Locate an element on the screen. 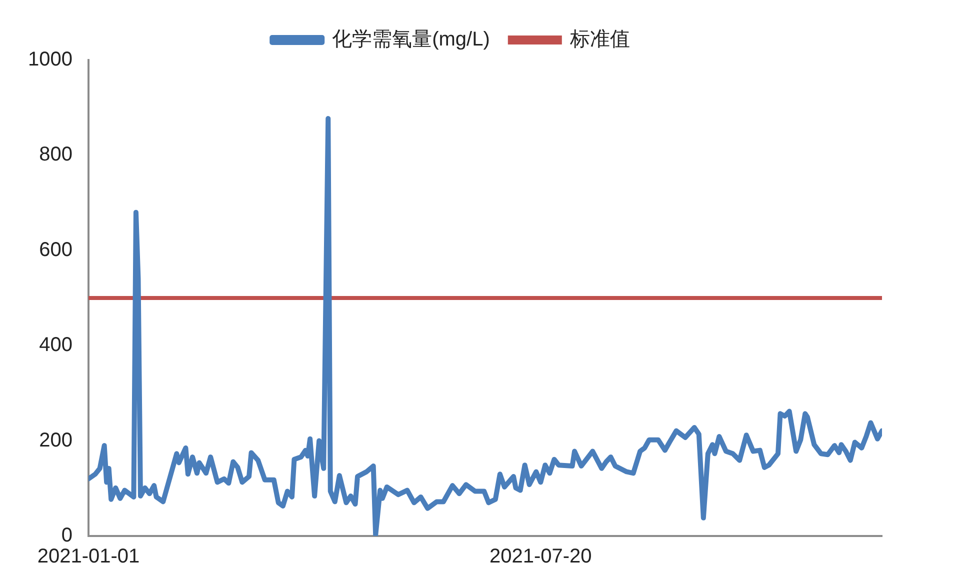 The image size is (957, 582). x-tick-label: 2021-07-20 is located at coordinates (540, 557).